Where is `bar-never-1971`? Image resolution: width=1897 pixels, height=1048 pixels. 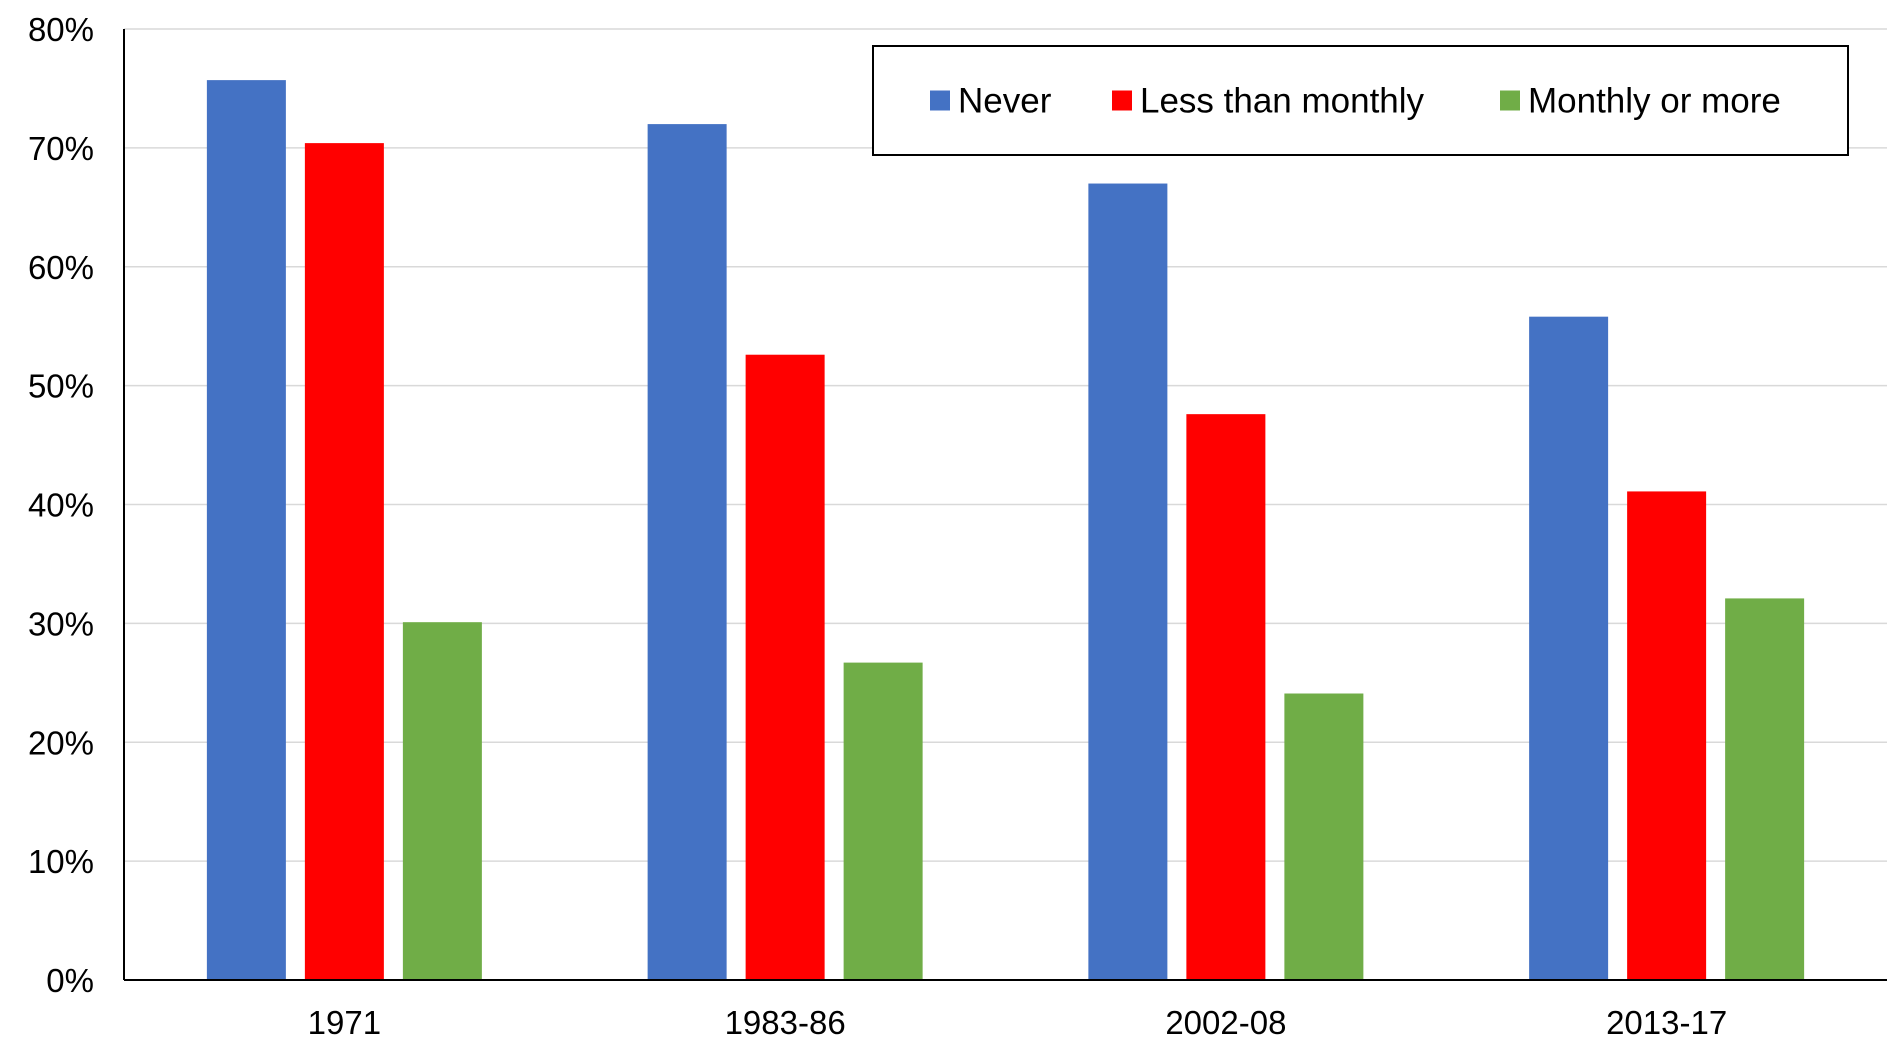
bar-never-1971 is located at coordinates (246, 530).